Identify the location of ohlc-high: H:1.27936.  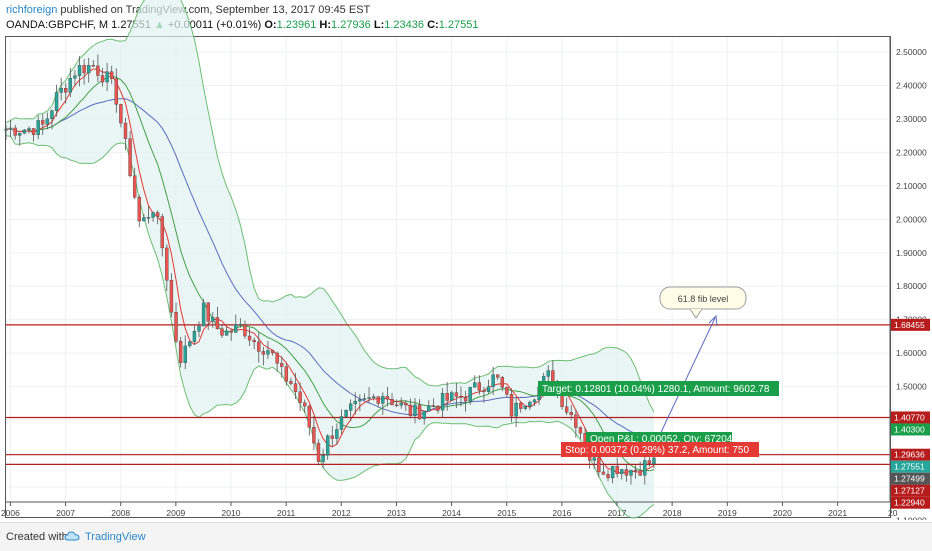
(345, 25).